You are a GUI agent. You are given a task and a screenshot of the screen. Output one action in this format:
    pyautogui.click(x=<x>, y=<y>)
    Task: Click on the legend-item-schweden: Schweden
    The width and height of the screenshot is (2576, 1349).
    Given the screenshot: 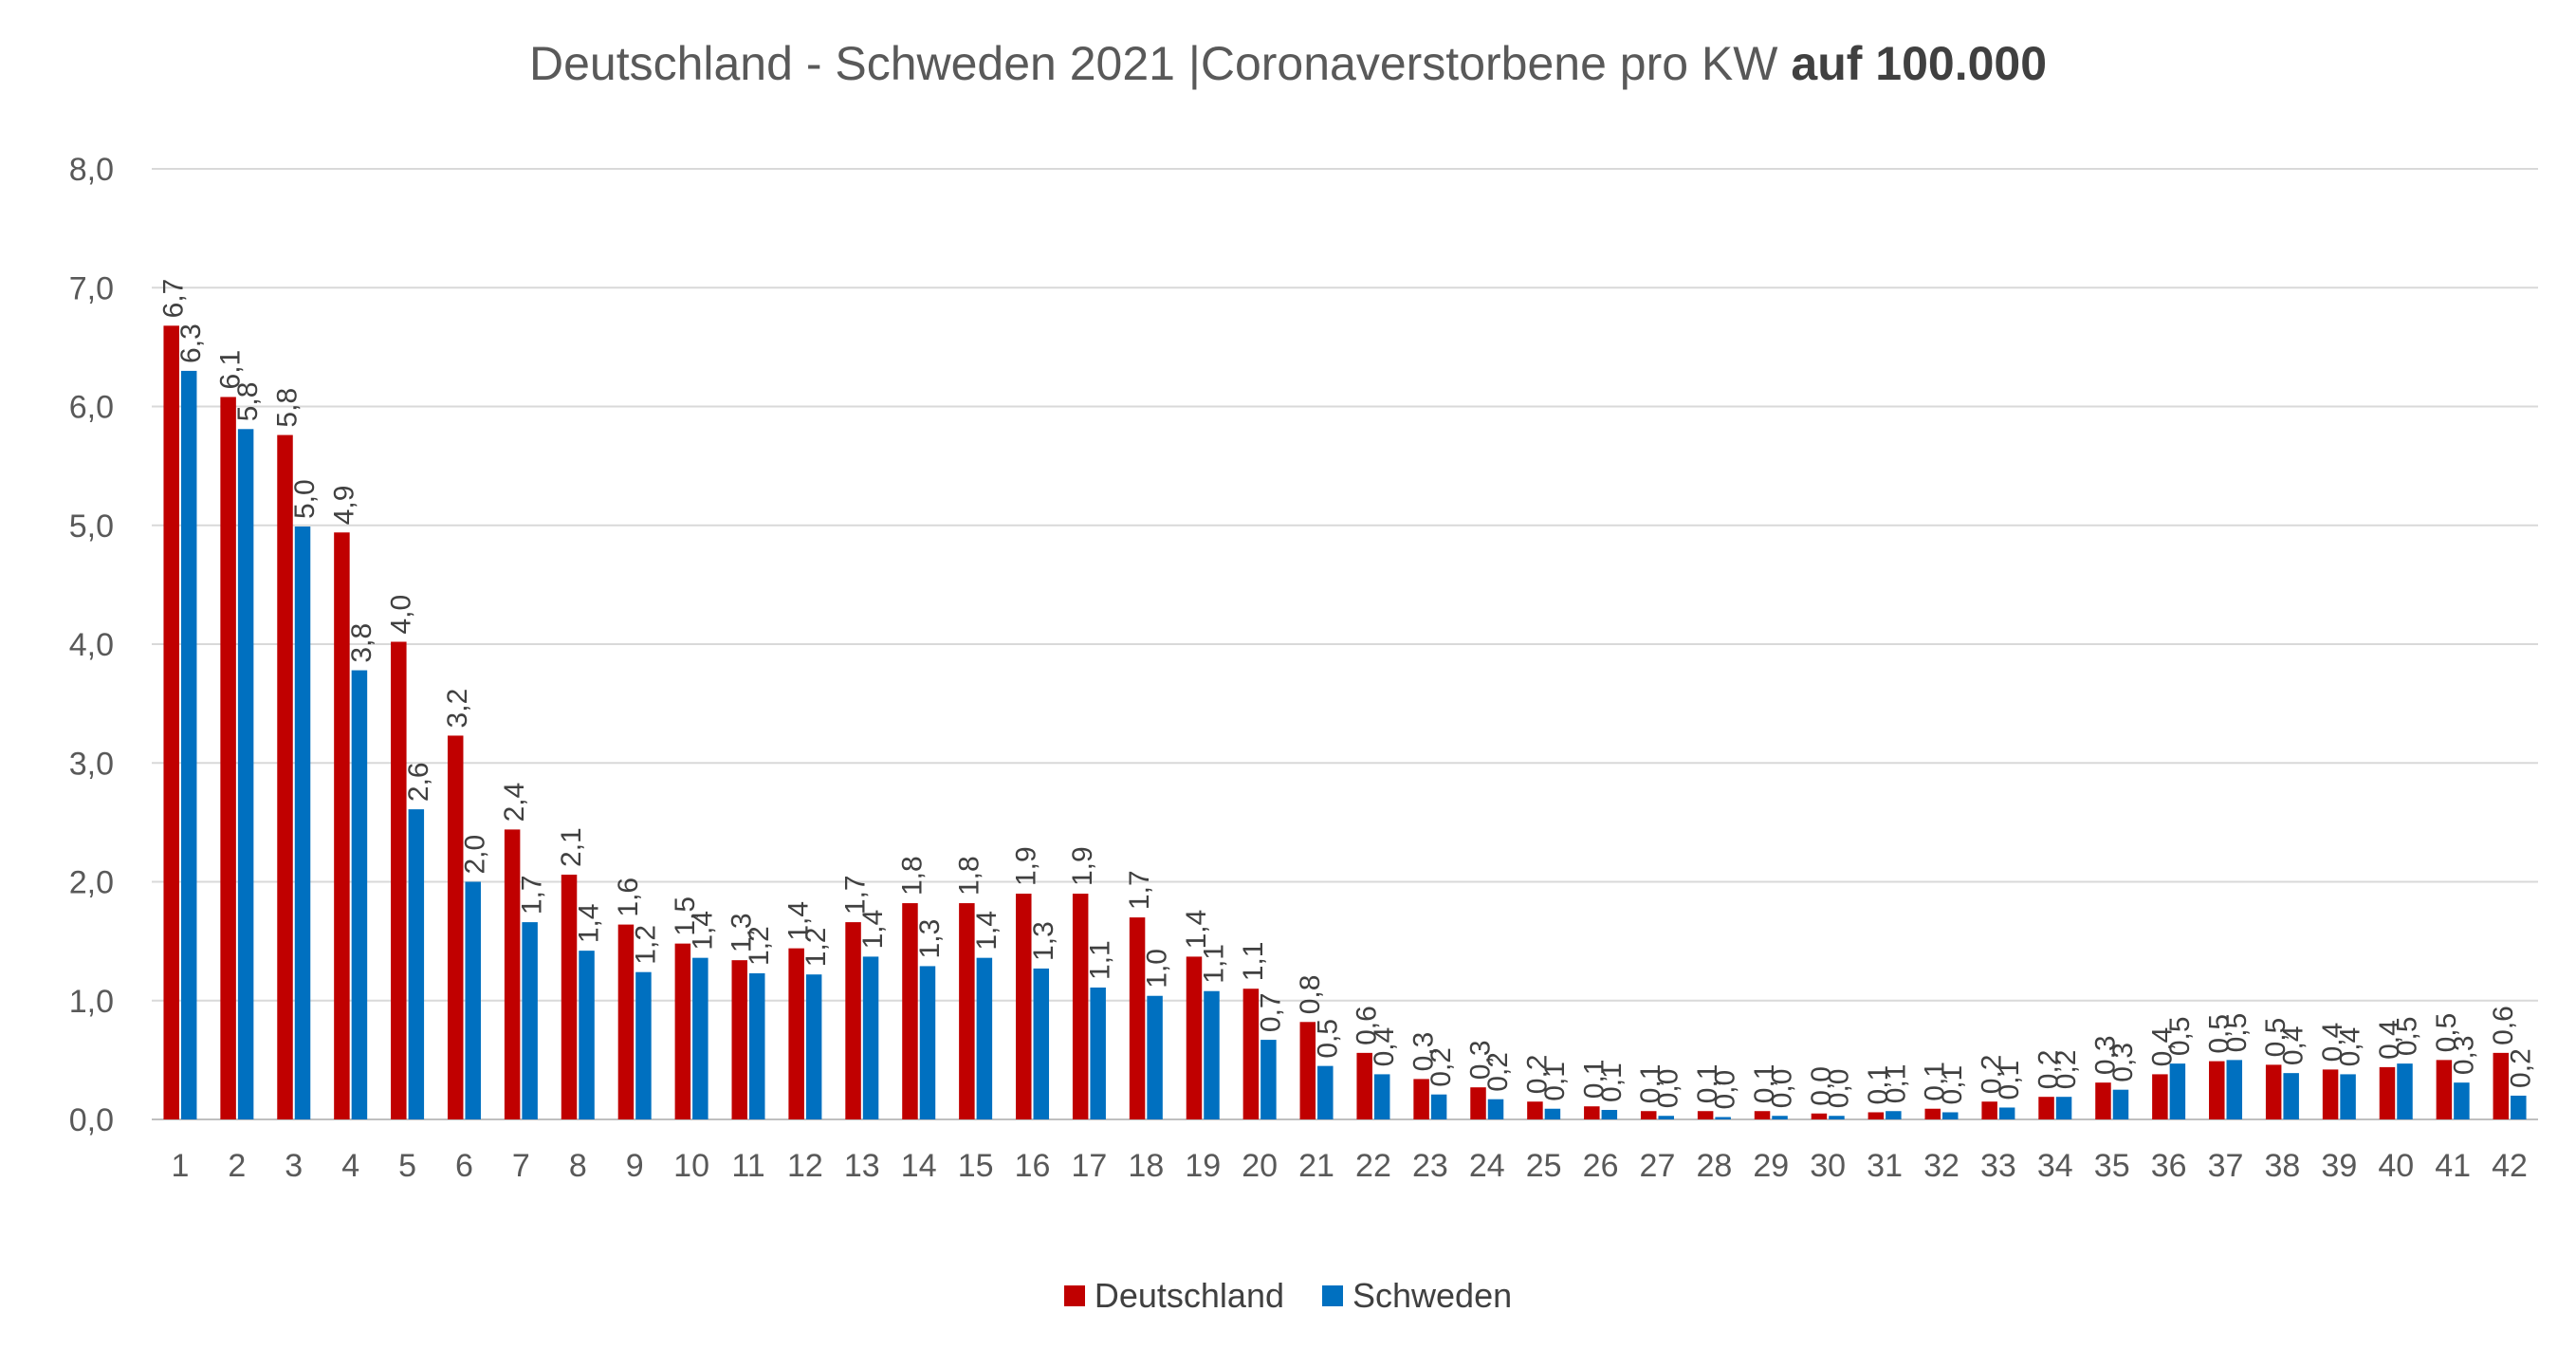 What is the action you would take?
    pyautogui.click(x=1417, y=1296)
    